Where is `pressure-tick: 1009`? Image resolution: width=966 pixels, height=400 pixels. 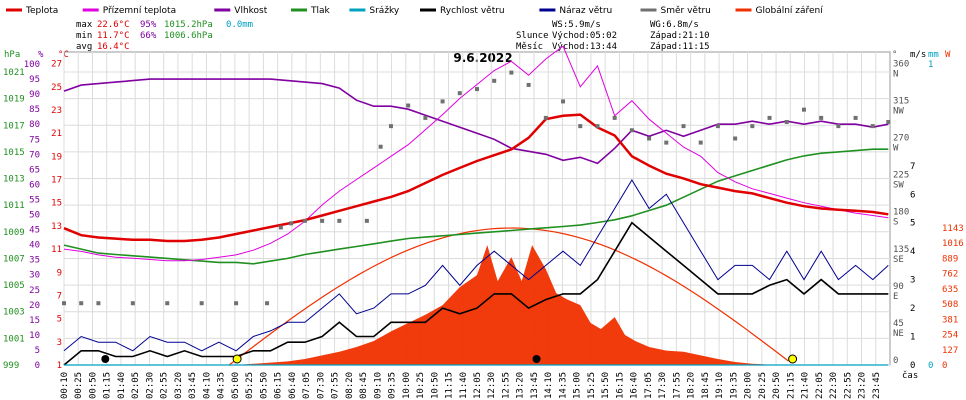
pressure-tick: 1009 is located at coordinates (14, 233).